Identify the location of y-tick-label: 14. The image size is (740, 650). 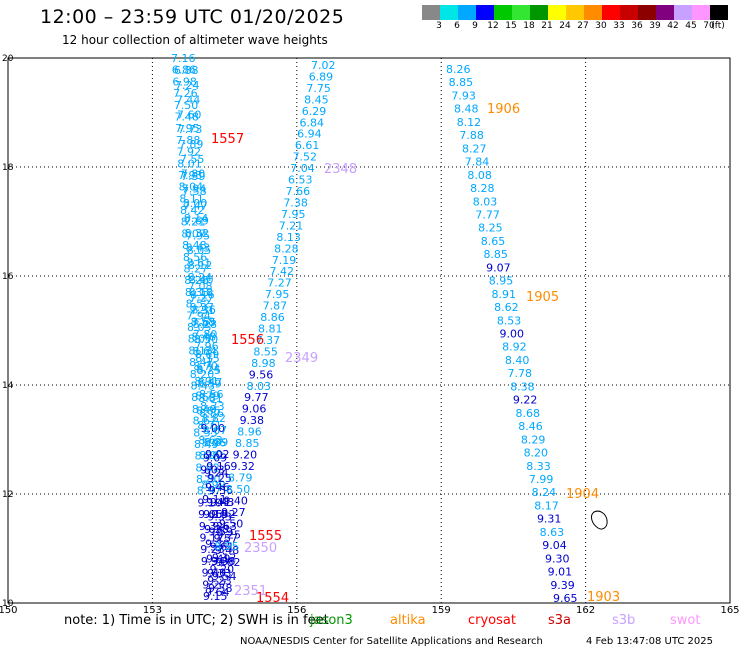
(8, 386).